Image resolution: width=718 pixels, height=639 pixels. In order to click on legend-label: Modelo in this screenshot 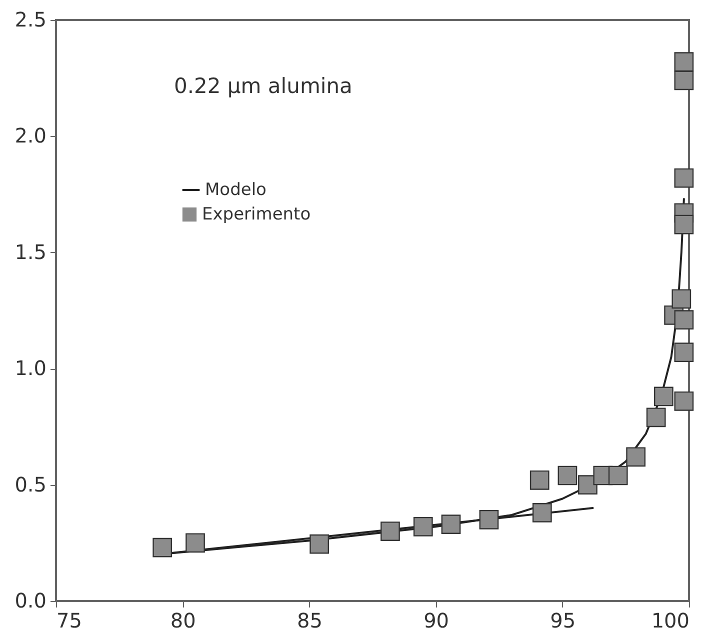, I will do `click(235, 190)`.